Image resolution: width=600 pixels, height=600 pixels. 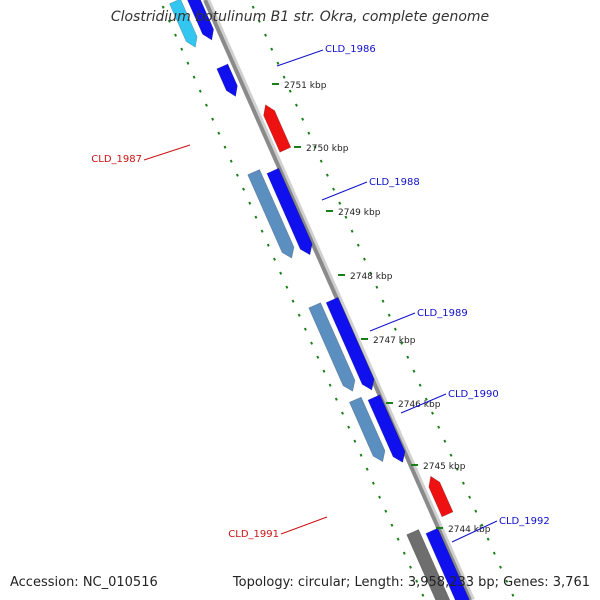 I want to click on gene-arrow-cld-1991, so click(x=441, y=496).